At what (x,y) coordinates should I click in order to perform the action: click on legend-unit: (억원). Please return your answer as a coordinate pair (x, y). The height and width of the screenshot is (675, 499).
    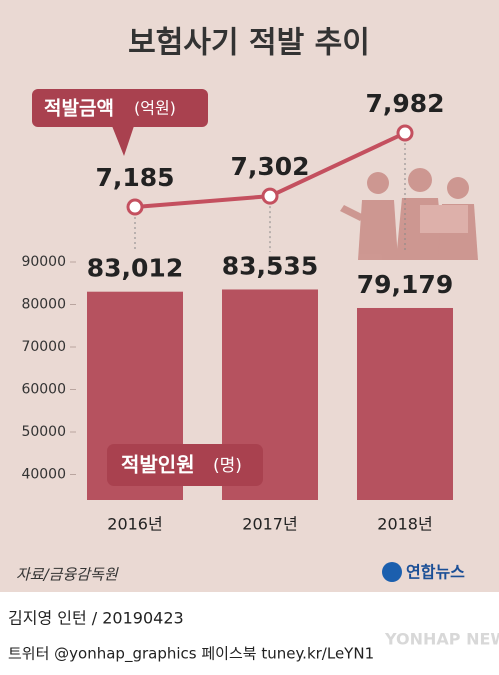
    Looking at the image, I should click on (155, 108).